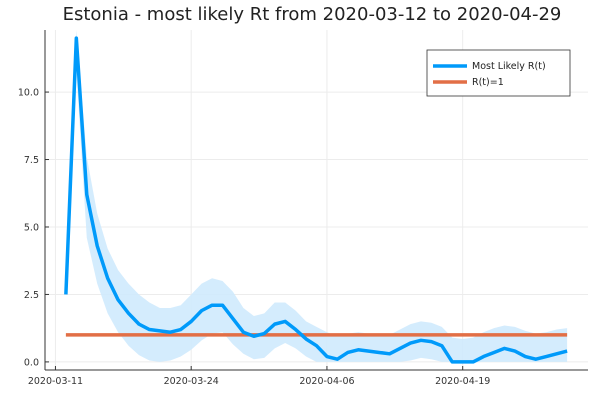 The height and width of the screenshot is (400, 600). What do you see at coordinates (488, 82) in the screenshot?
I see `legend-label-r-equals-1: R(t)=1` at bounding box center [488, 82].